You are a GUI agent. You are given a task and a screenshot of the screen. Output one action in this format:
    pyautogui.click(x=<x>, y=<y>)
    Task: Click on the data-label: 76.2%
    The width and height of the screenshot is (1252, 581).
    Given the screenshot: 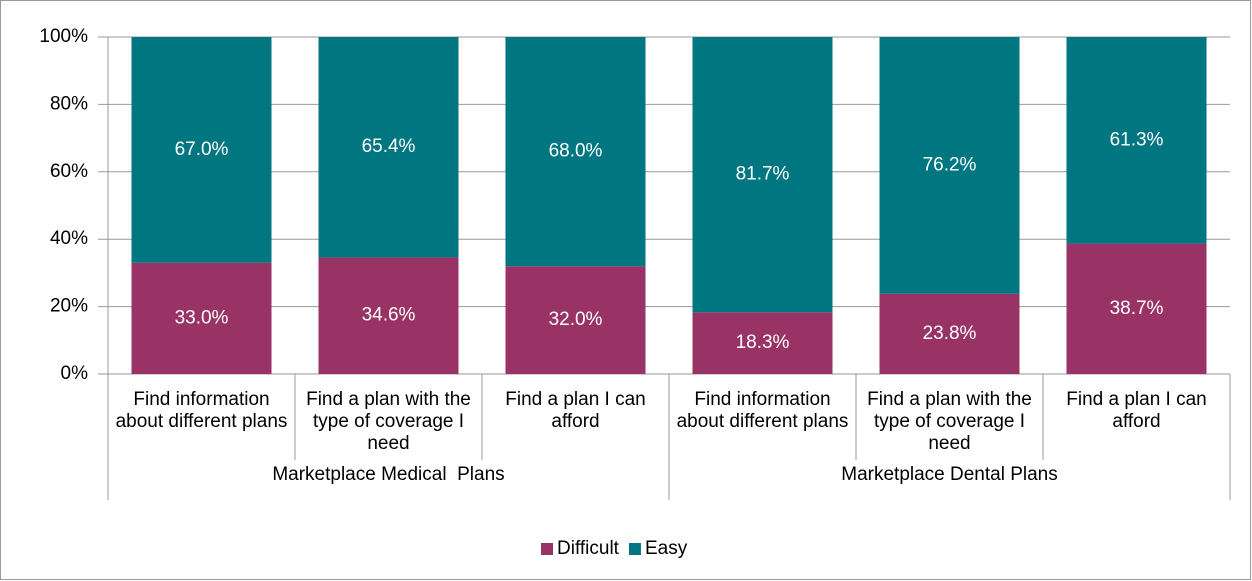 What is the action you would take?
    pyautogui.click(x=950, y=164)
    